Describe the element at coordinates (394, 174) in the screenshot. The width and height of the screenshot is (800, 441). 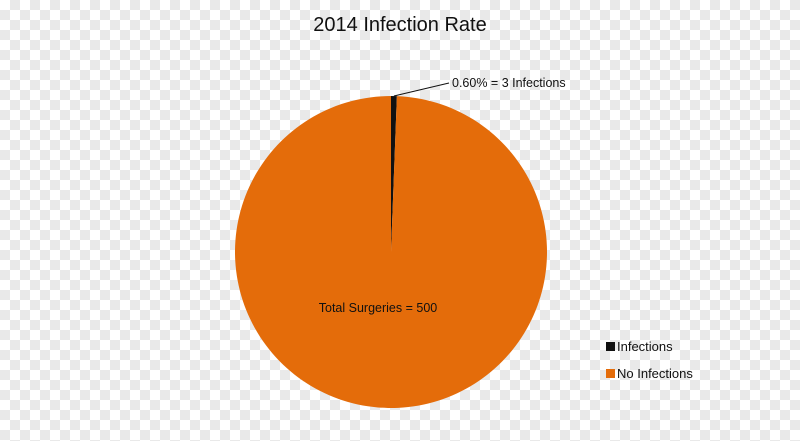
I see `pie-slice-infections` at that location.